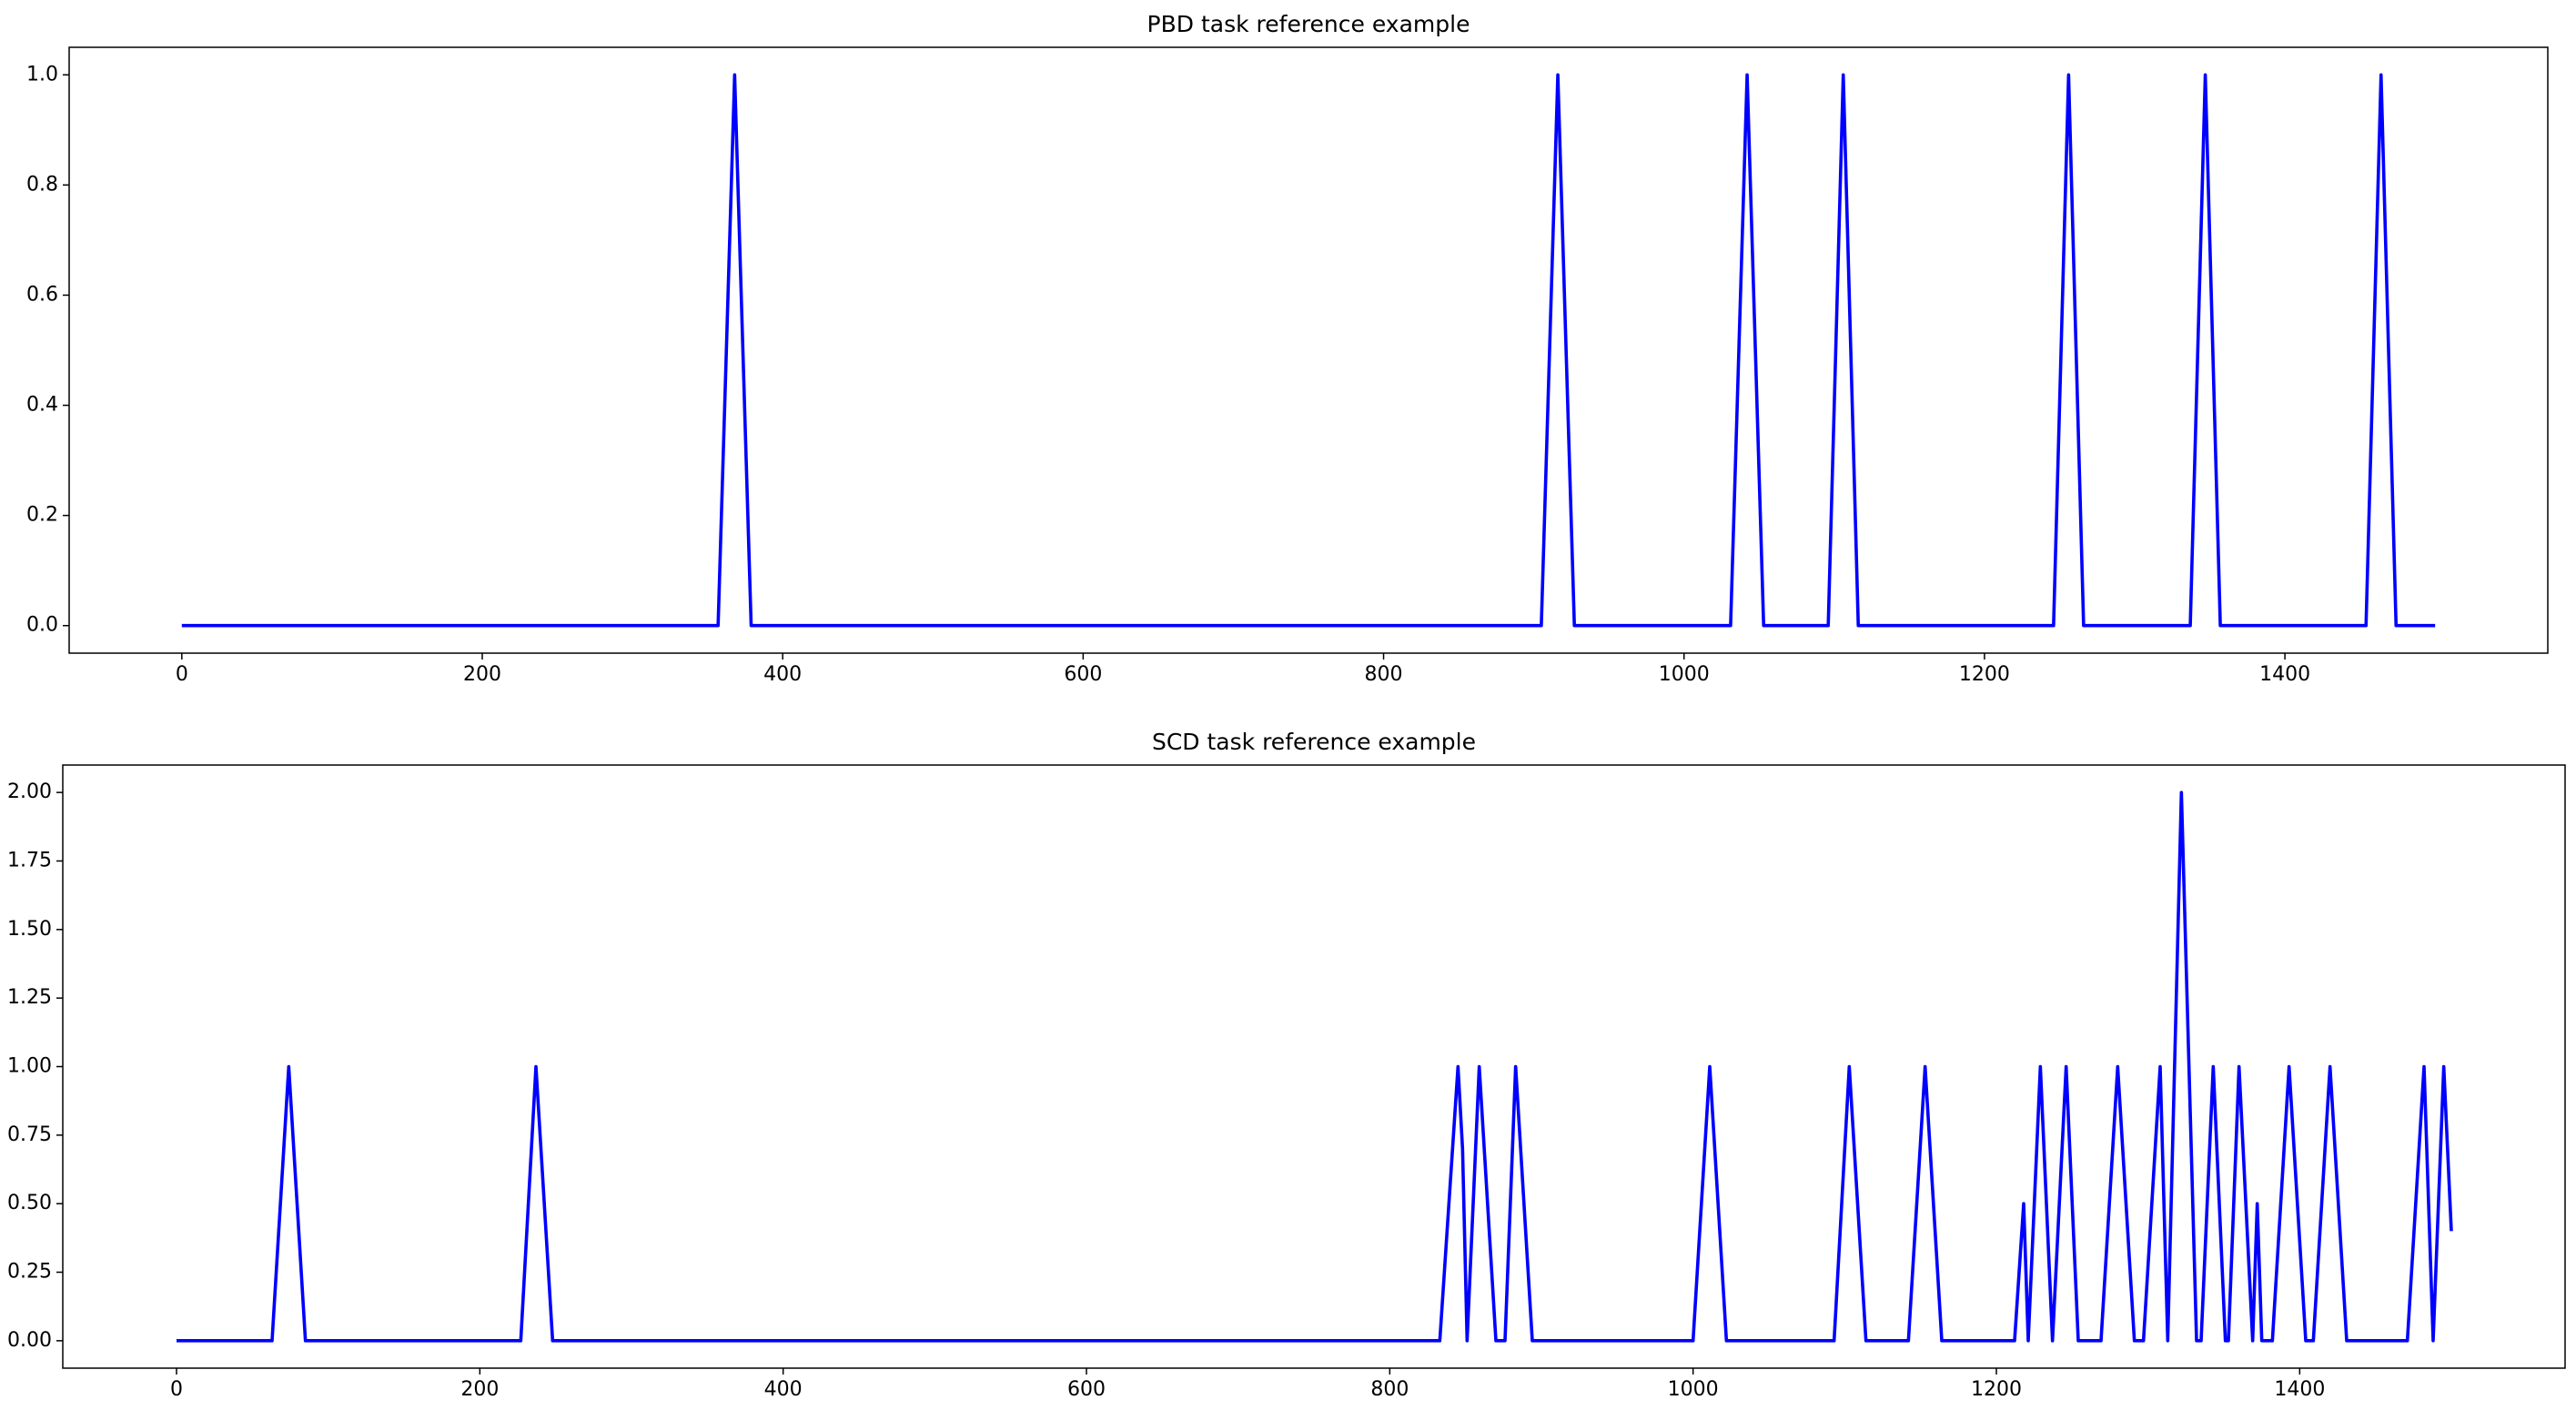 This screenshot has height=1410, width=2576. What do you see at coordinates (29, 997) in the screenshot?
I see `y-tick-label: 1.25` at bounding box center [29, 997].